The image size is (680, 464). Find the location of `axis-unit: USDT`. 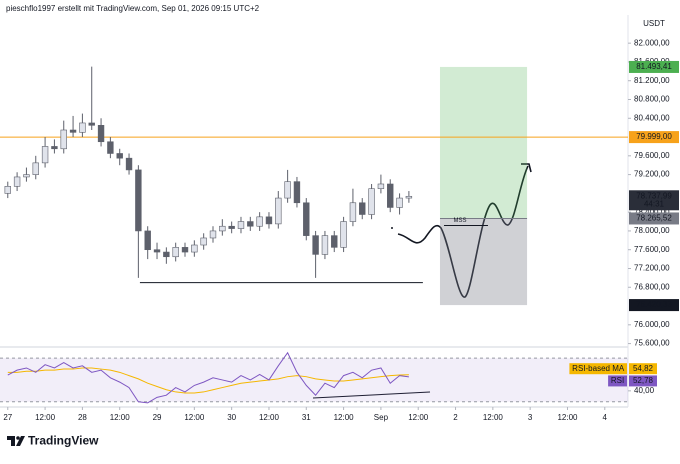

axis-unit: USDT is located at coordinates (654, 23).